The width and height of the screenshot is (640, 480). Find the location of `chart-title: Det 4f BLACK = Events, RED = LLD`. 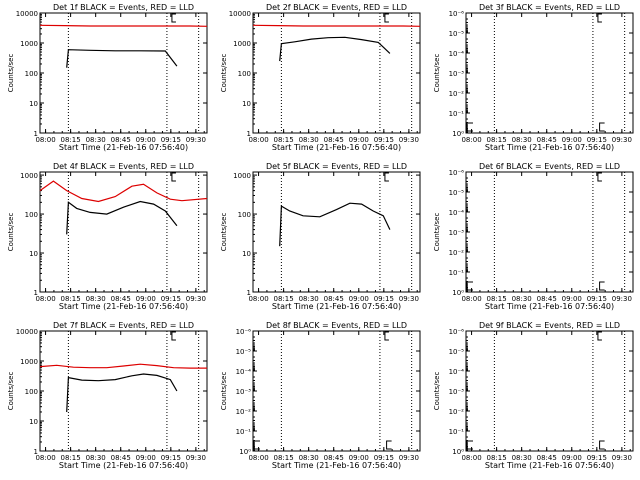

chart-title: Det 4f BLACK = Events, RED = LLD is located at coordinates (123, 166).